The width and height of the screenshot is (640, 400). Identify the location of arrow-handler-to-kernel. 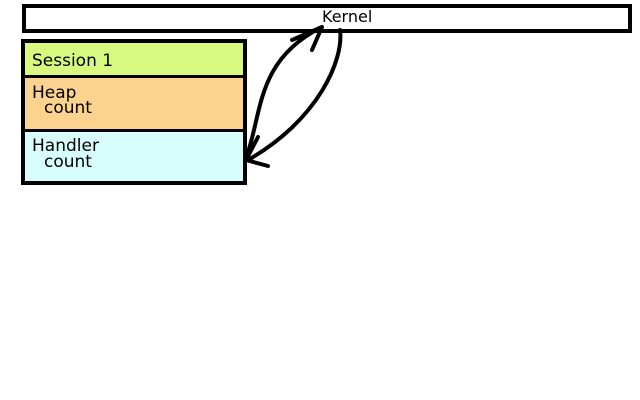
(284, 90).